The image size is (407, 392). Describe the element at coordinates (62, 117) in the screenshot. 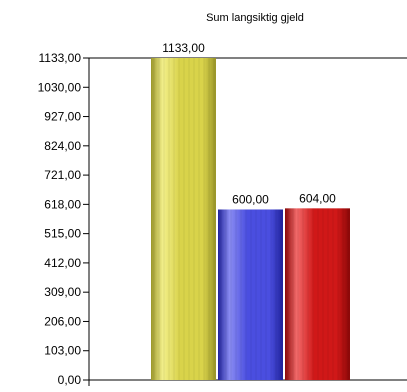

I see `y-tick-label: 927,00` at that location.